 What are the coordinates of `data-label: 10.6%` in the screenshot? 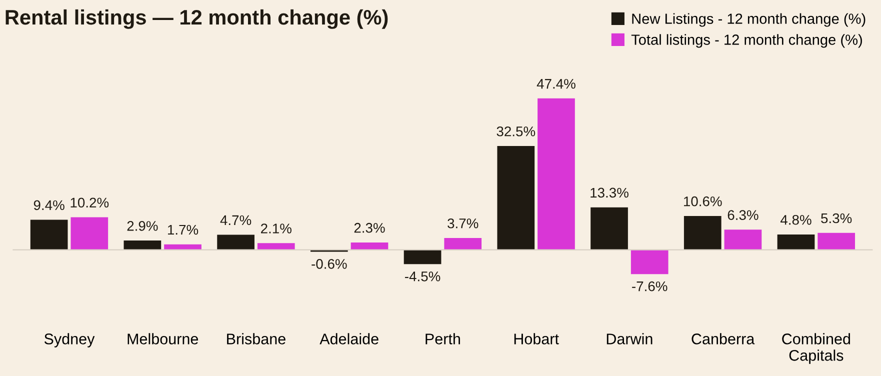 It's located at (703, 201).